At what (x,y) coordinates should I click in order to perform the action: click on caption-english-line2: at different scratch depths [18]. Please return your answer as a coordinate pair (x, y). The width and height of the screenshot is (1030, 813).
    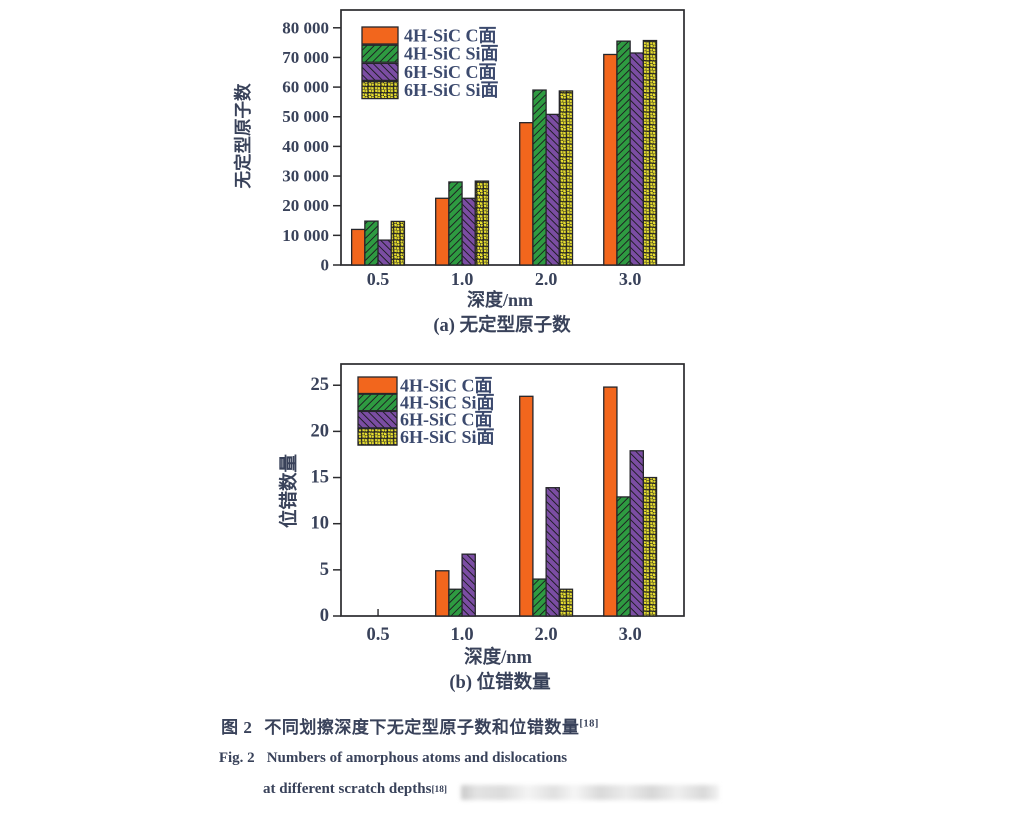
    Looking at the image, I should click on (491, 789).